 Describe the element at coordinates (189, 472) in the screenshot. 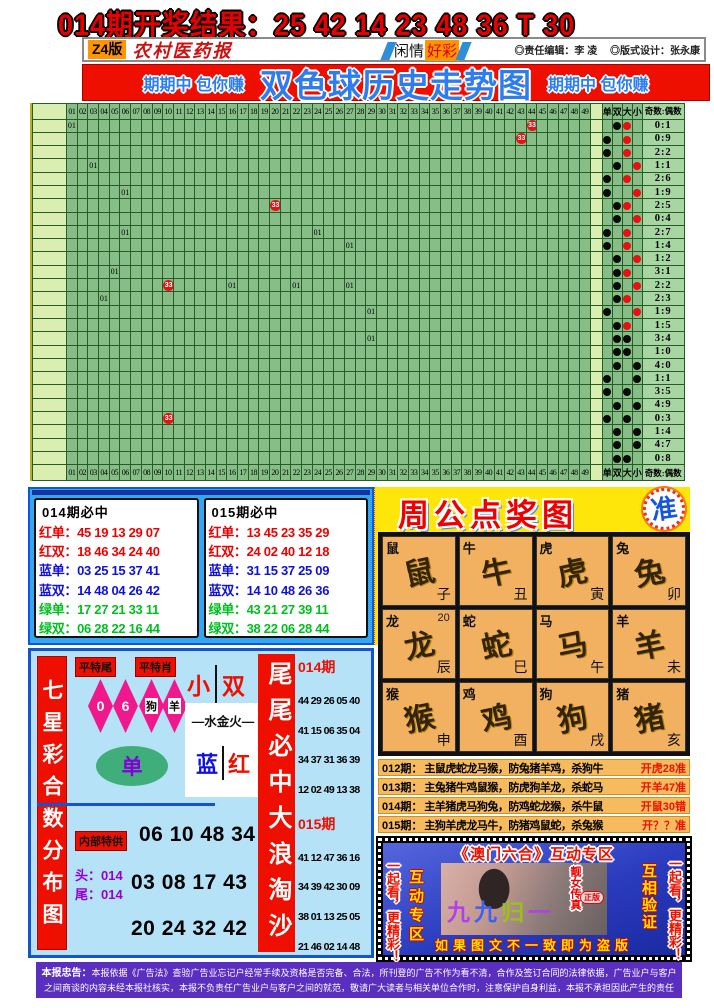

I see `grid-col-header: 12` at that location.